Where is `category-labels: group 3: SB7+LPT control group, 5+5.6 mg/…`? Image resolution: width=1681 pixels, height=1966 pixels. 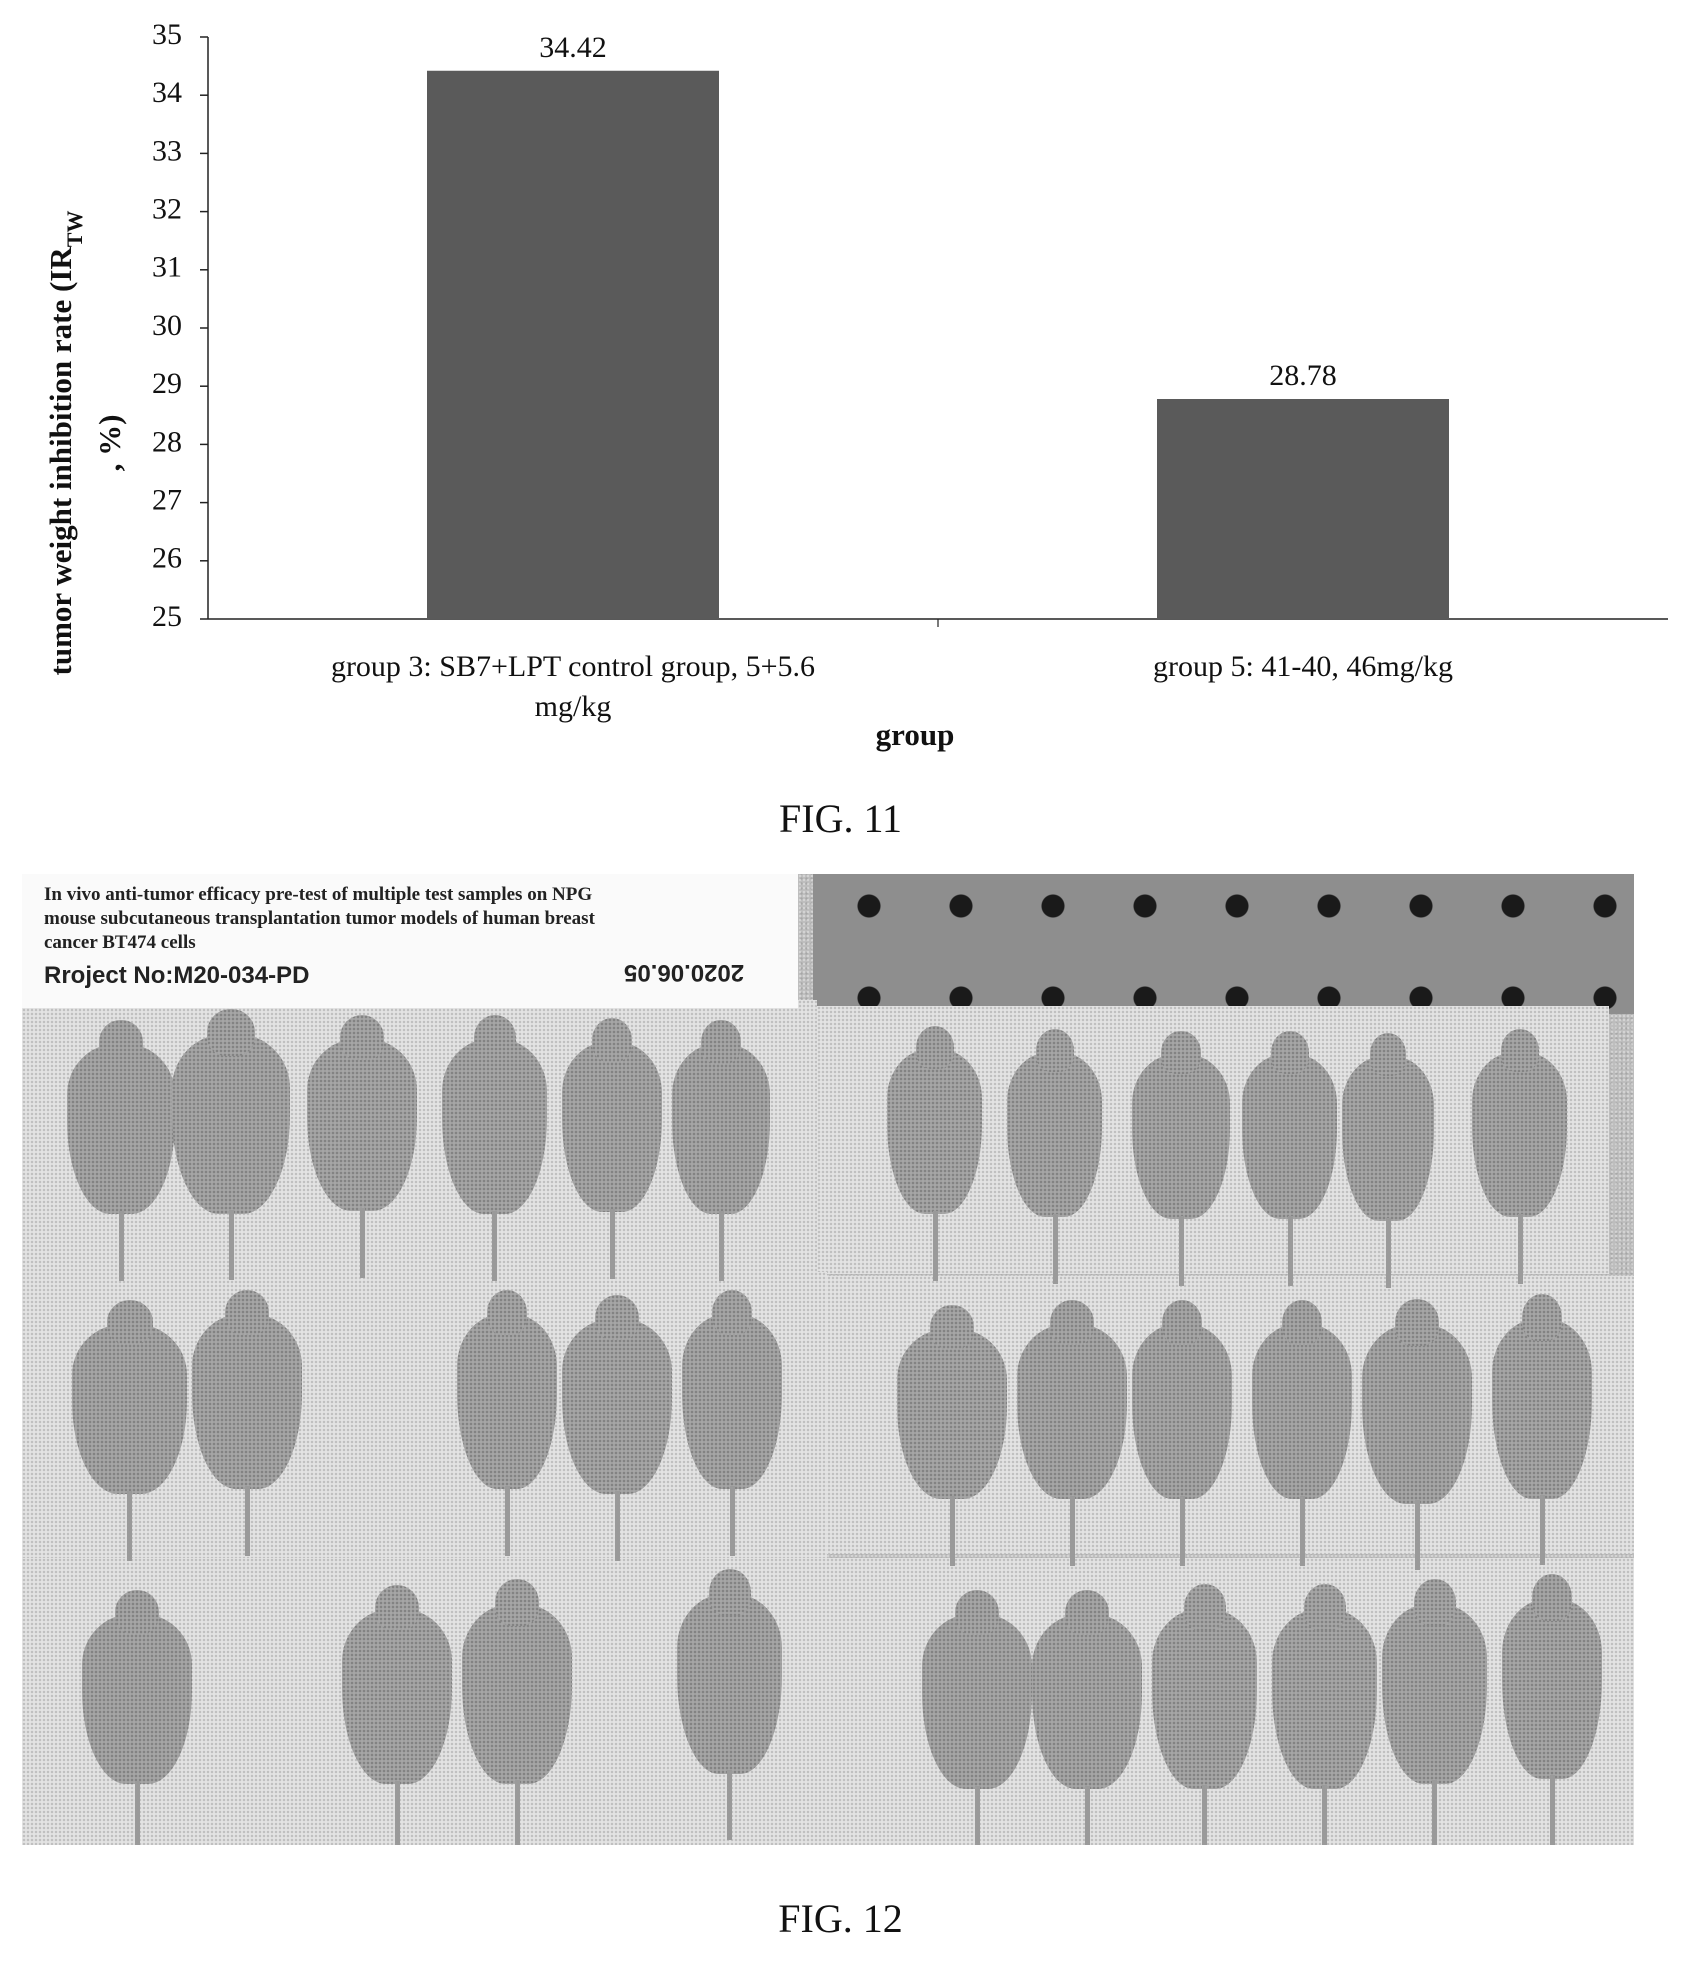 category-labels: group 3: SB7+LPT control group, 5+5.6 mg/… is located at coordinates (892, 686).